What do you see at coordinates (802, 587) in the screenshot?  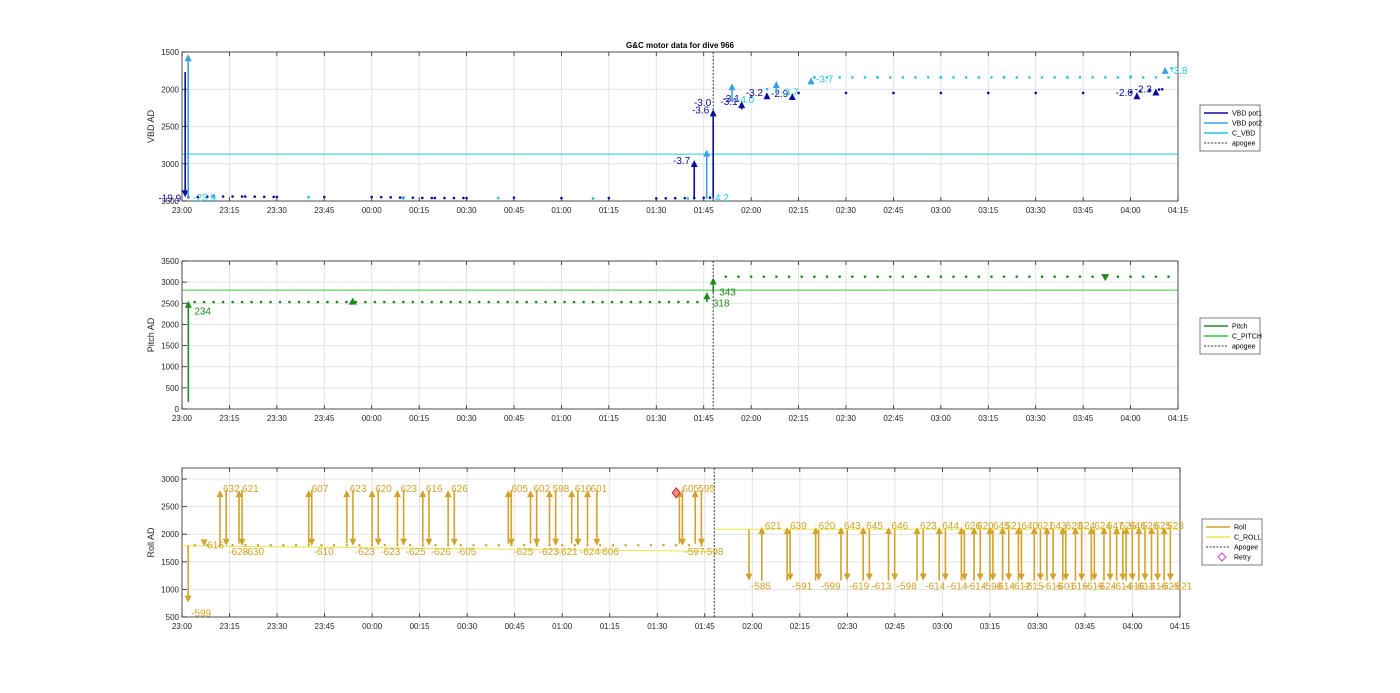 I see `roll-label-down: -591` at bounding box center [802, 587].